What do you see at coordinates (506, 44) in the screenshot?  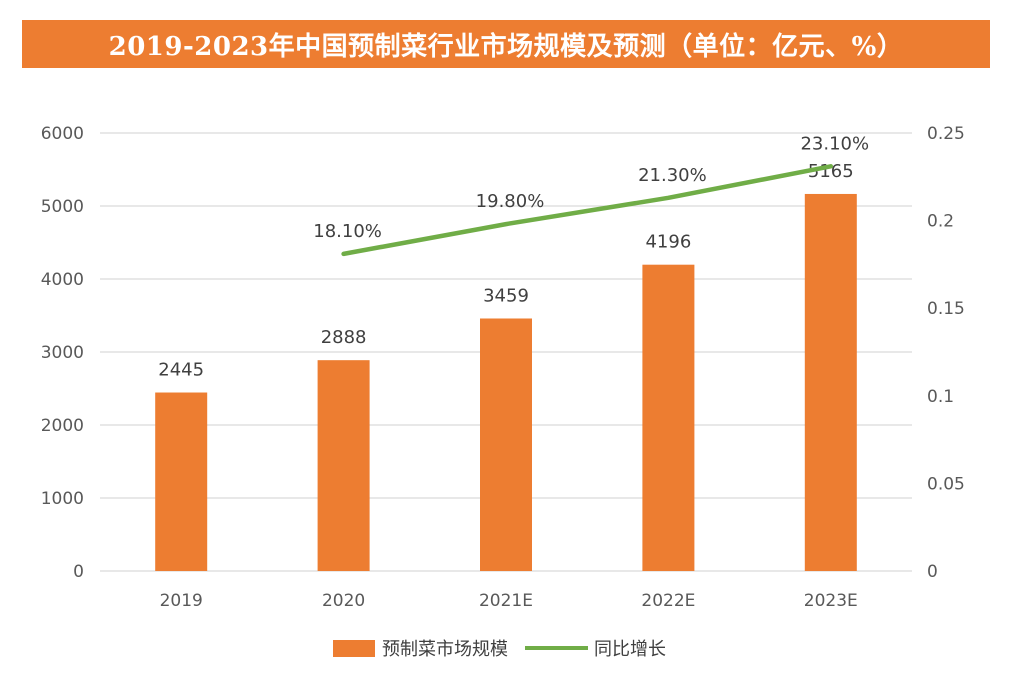 I see `chart-title: 2019-2023年中国预制菜行业市场规模及预测（单位：亿元、%）` at bounding box center [506, 44].